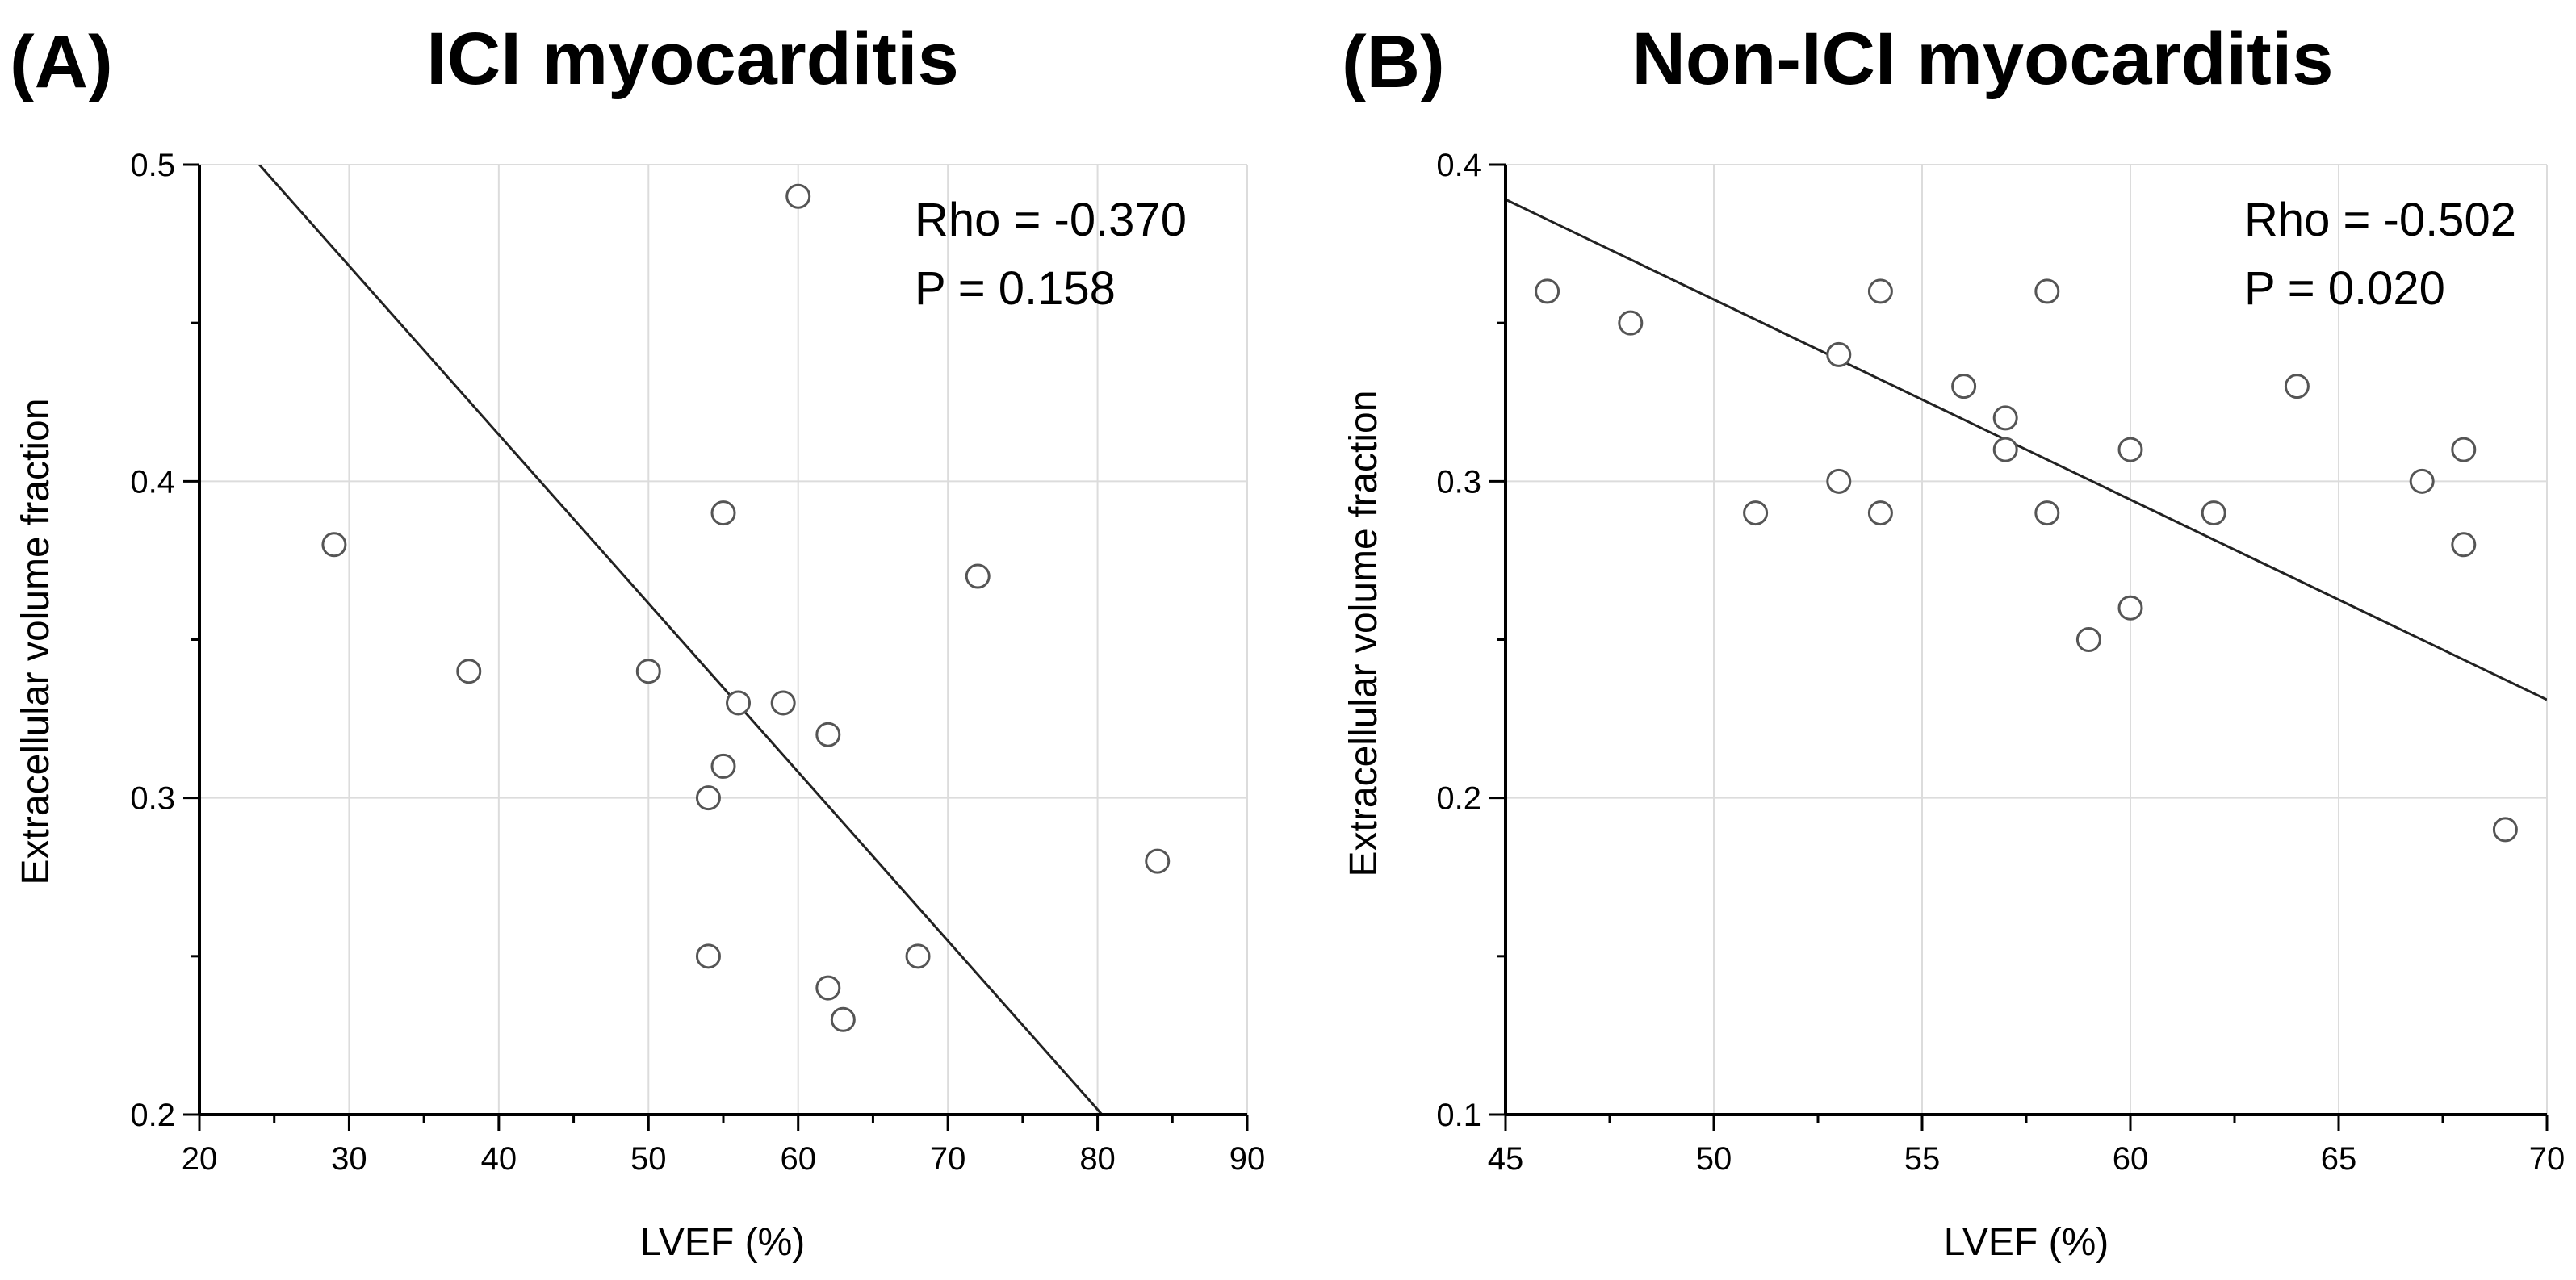 The image size is (2576, 1280). Describe the element at coordinates (1097, 1159) in the screenshot. I see `x-tick-label: 80` at that location.